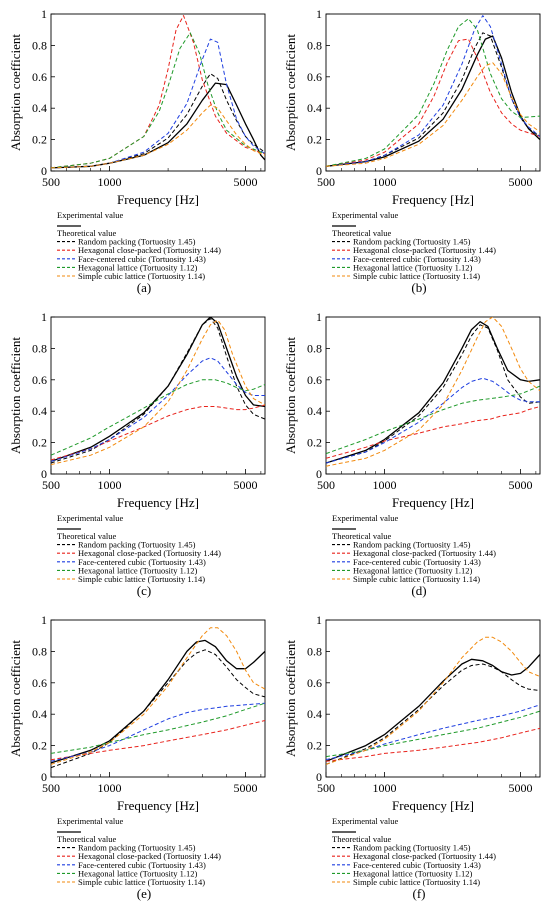  I want to click on panel-label: (d), so click(418, 590).